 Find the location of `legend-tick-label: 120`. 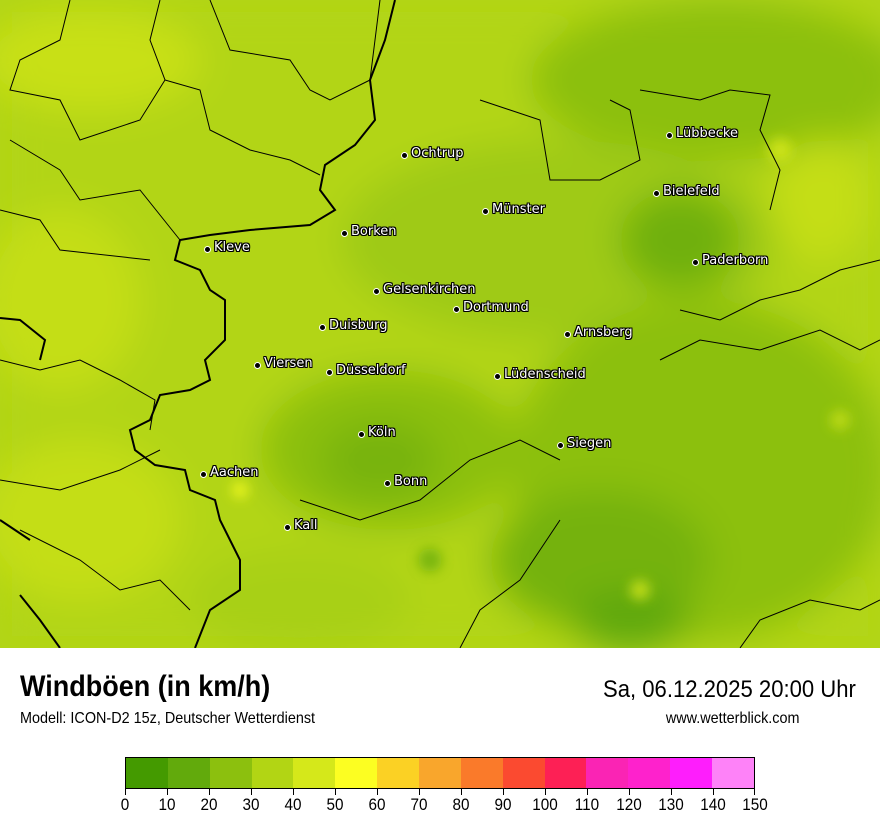

legend-tick-label: 120 is located at coordinates (629, 804).